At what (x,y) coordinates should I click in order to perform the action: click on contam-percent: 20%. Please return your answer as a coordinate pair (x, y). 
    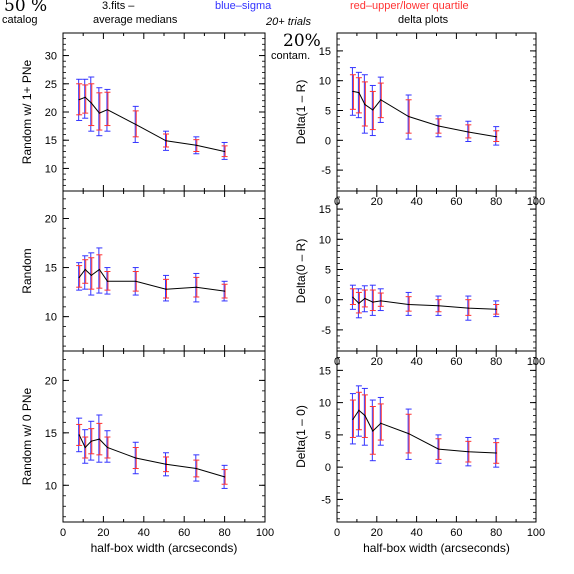
    Looking at the image, I should click on (302, 41).